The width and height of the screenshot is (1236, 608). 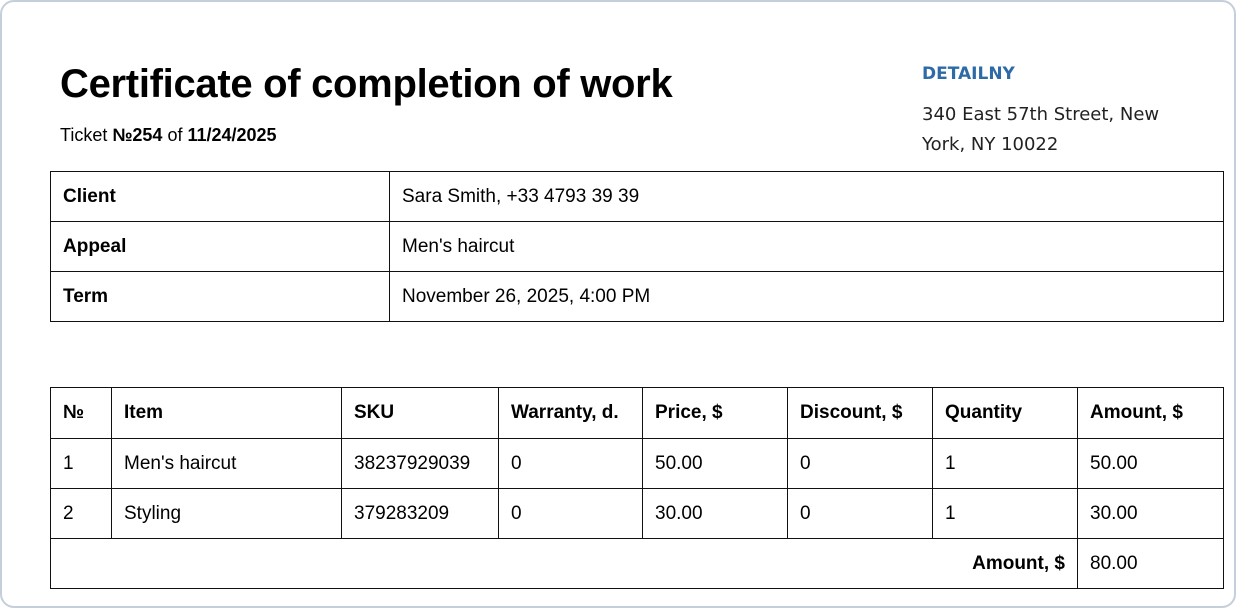 What do you see at coordinates (860, 413) in the screenshot?
I see `col-discount: Discount, $` at bounding box center [860, 413].